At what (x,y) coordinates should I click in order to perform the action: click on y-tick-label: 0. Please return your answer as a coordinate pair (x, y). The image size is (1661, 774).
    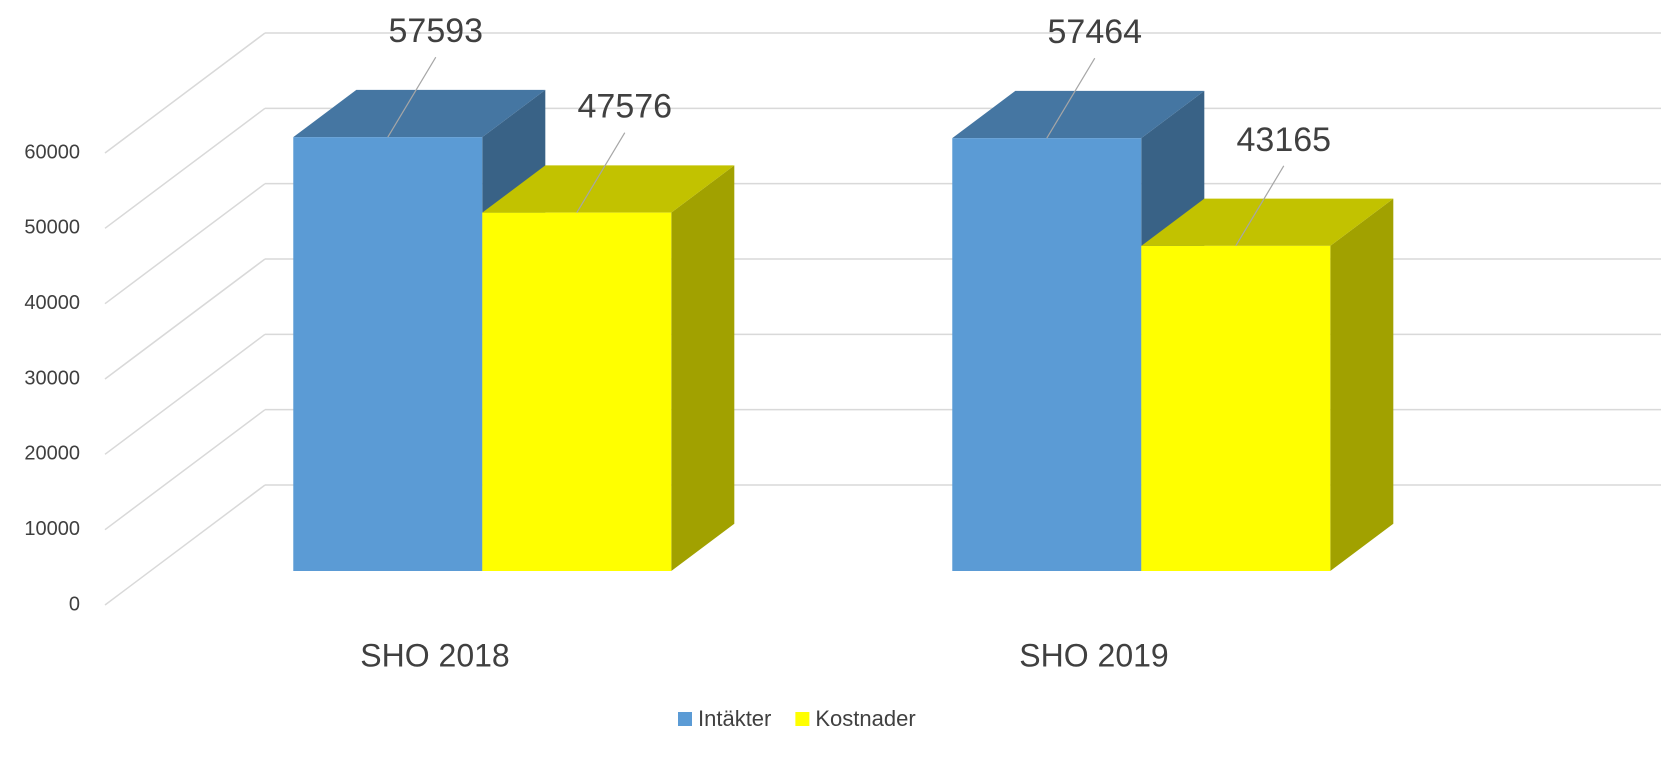
    Looking at the image, I should click on (74, 604).